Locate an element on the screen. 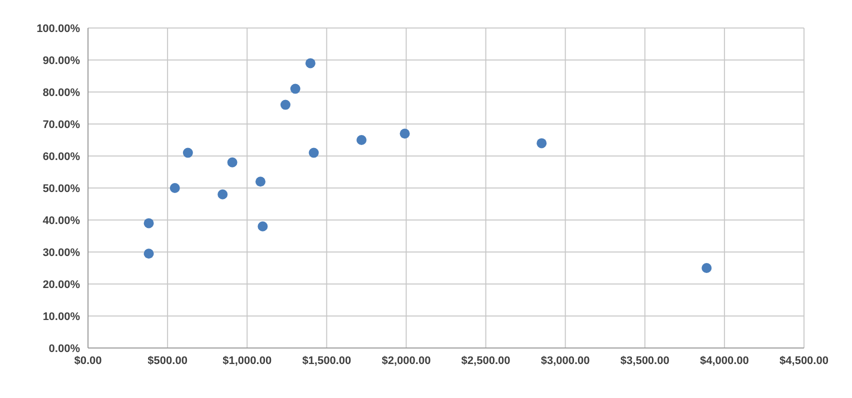  y-tick-label: 10.00% is located at coordinates (61, 316).